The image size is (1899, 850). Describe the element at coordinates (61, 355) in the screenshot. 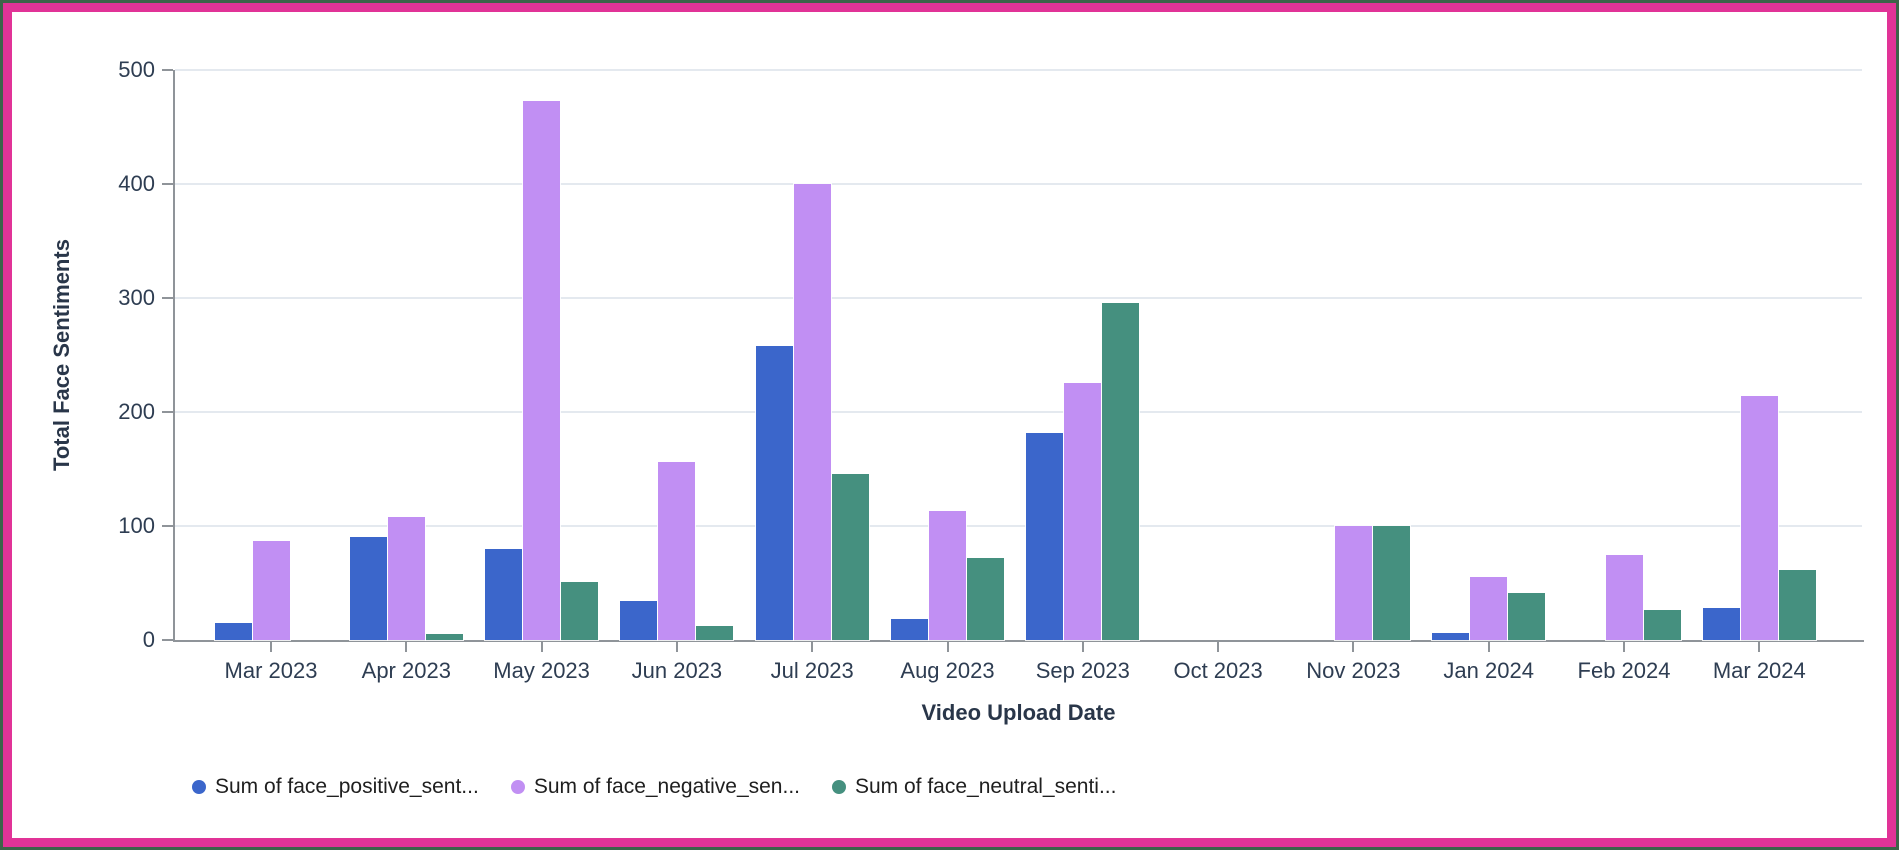

I see `y-axis-title: Total Face Sentiments` at that location.